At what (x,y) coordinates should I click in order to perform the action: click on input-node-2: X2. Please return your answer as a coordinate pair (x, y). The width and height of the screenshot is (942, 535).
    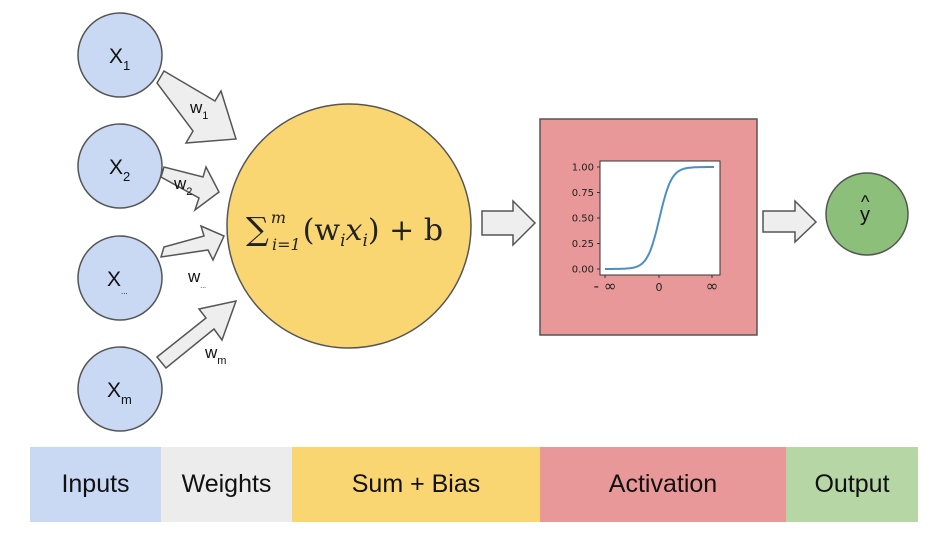
    Looking at the image, I should click on (120, 166).